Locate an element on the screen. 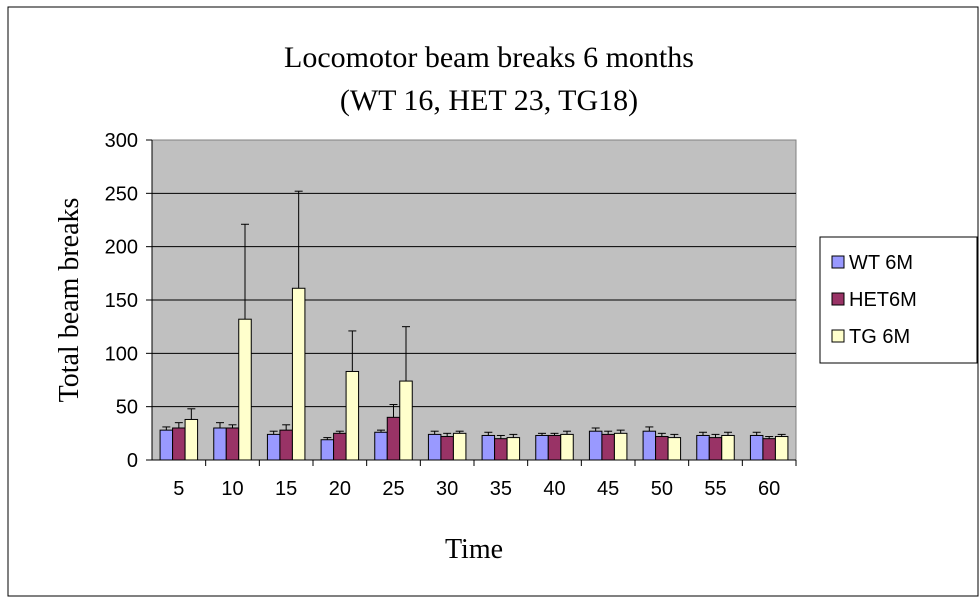 The height and width of the screenshot is (597, 979). y-tick-label: 0 is located at coordinates (132, 461).